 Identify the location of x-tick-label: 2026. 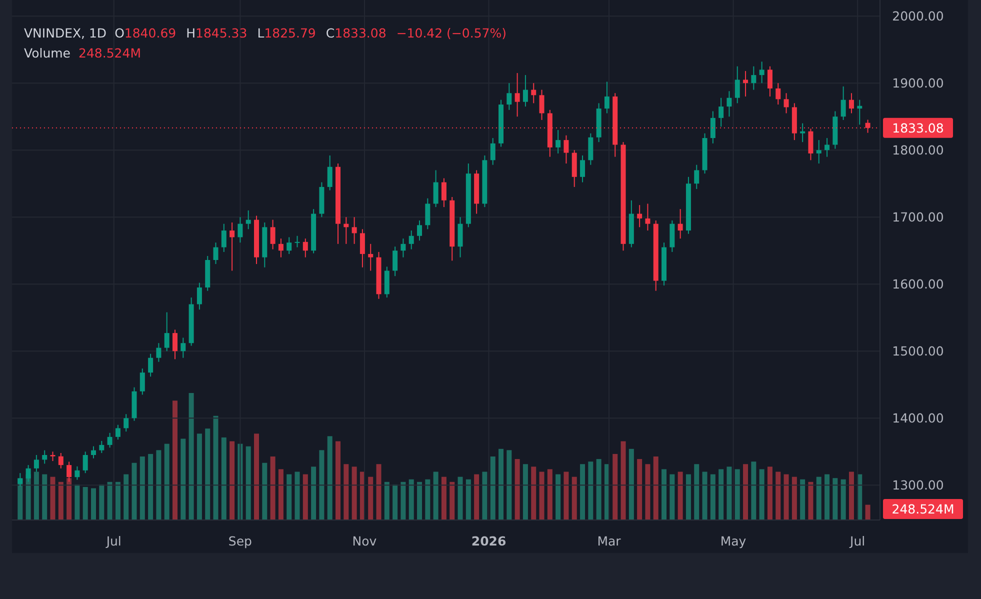
(488, 540).